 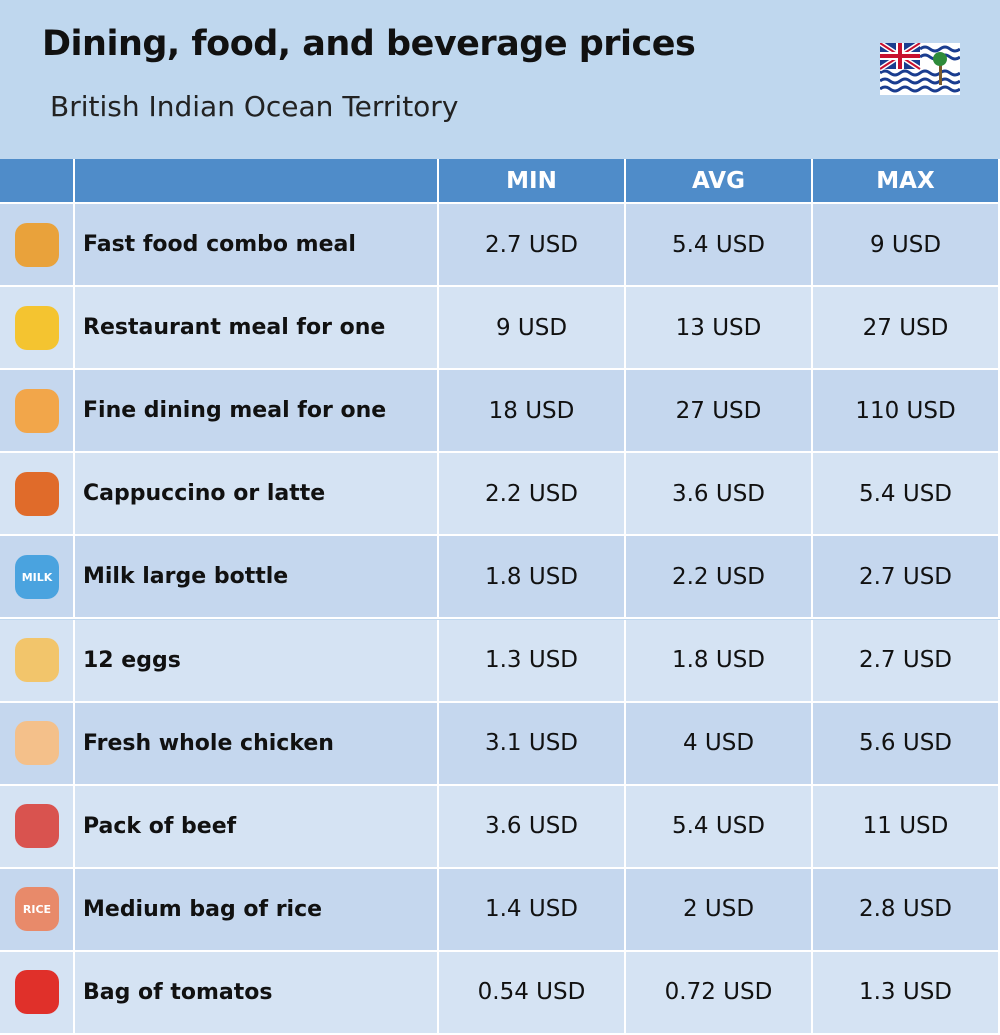 I want to click on item-name: Fresh whole chicken, so click(x=257, y=744).